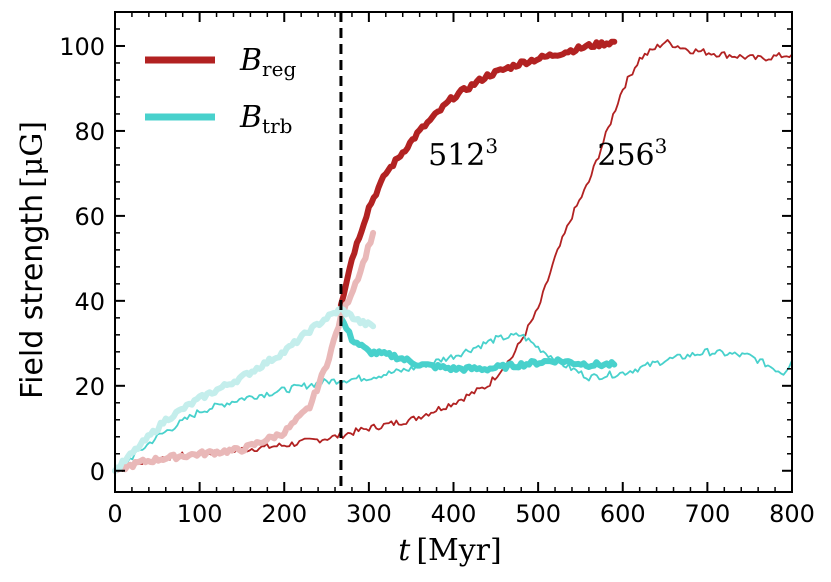 Image resolution: width=831 pixels, height=582 pixels. What do you see at coordinates (623, 514) in the screenshot?
I see `x-tick-label: 600` at bounding box center [623, 514].